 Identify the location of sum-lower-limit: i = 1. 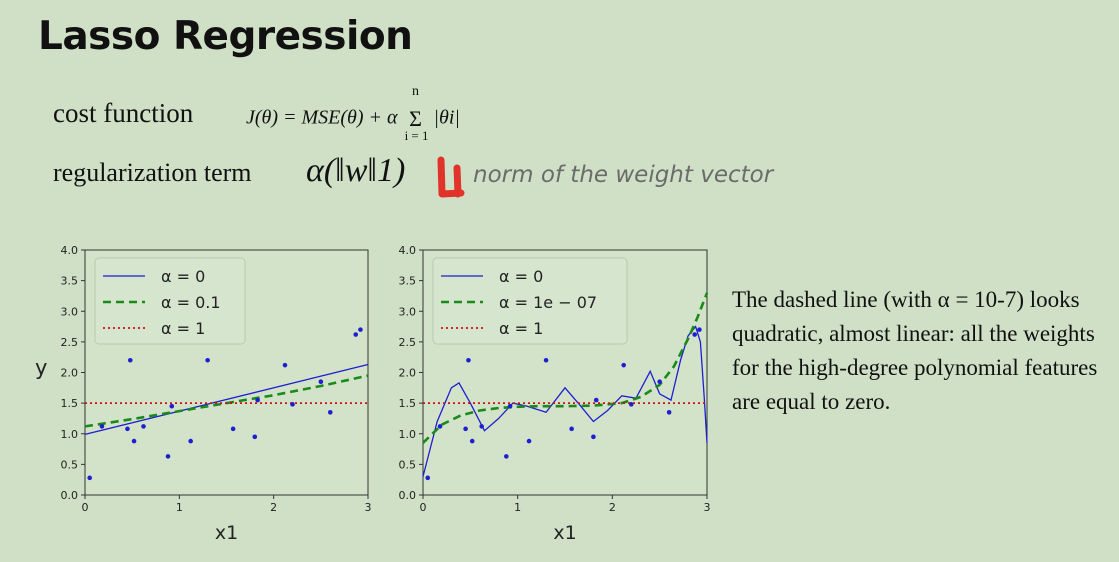
(416, 135).